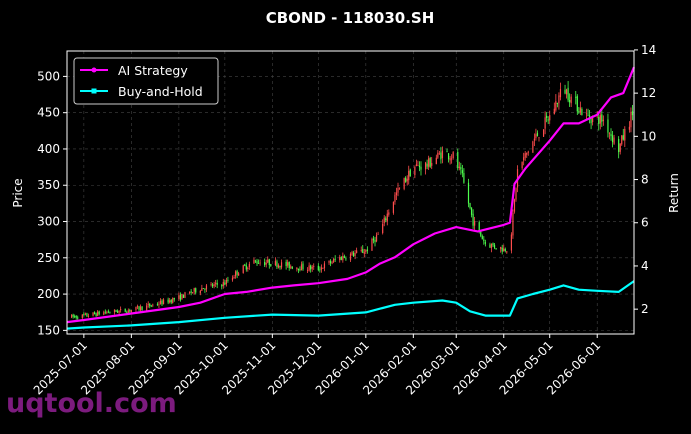 This screenshot has height=434, width=691. Describe the element at coordinates (146, 81) in the screenshot. I see `legend-box` at that location.